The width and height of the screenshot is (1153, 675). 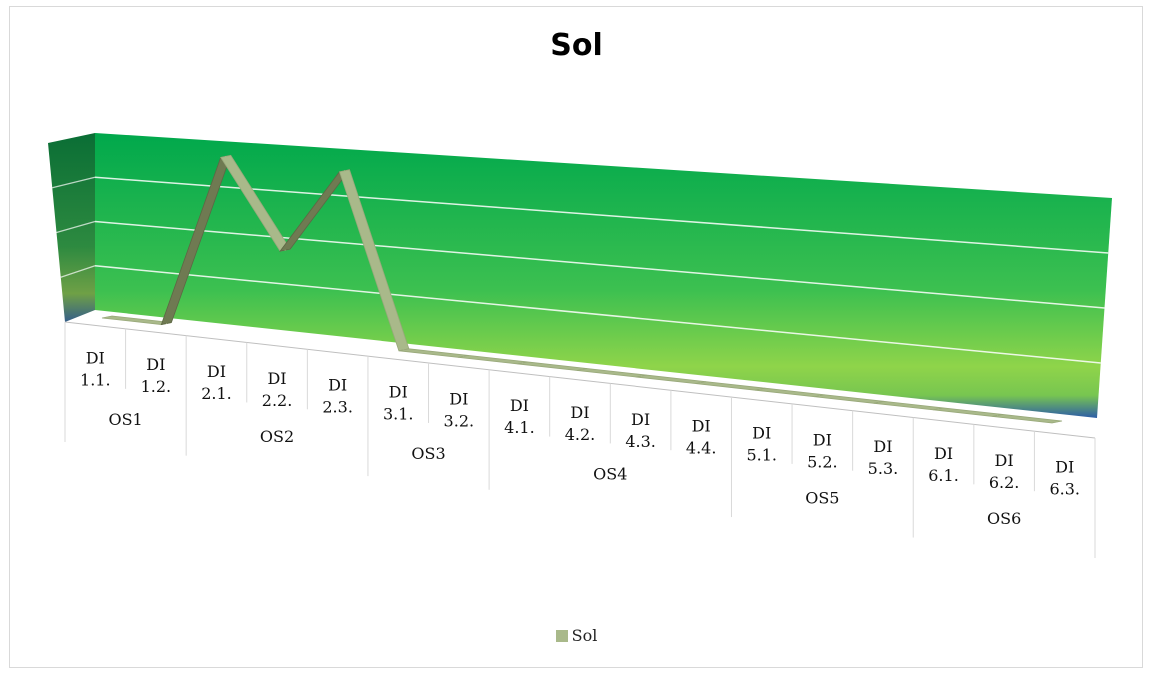 What do you see at coordinates (1004, 482) in the screenshot?
I see `category-label: 6.2.` at bounding box center [1004, 482].